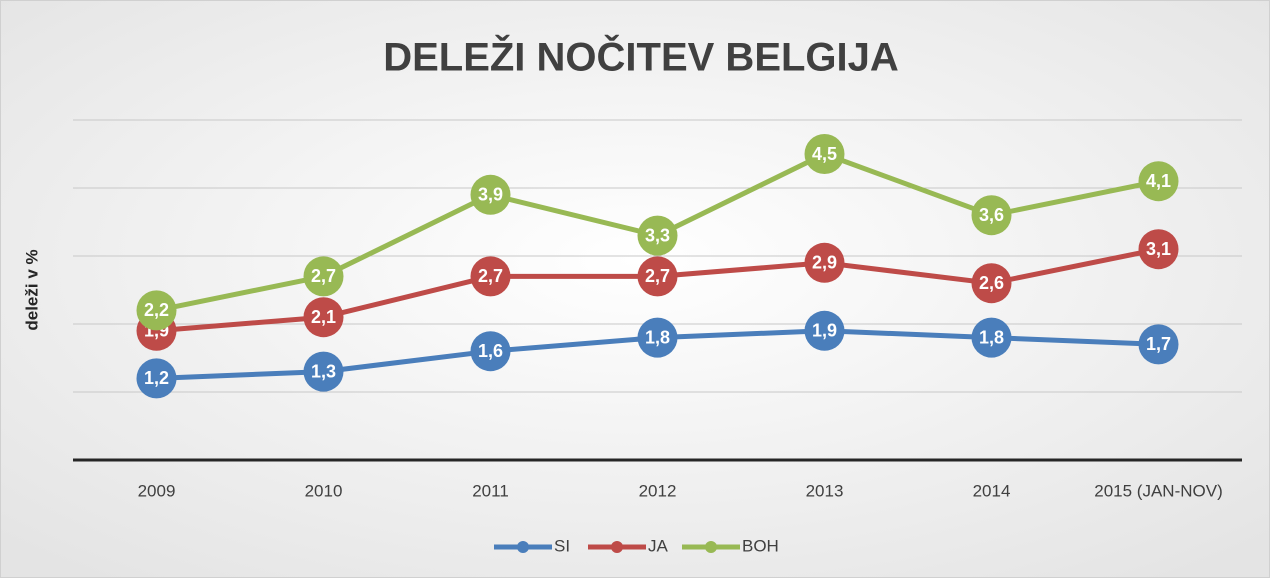  Describe the element at coordinates (658, 490) in the screenshot. I see `x-tick-label: 2012` at that location.